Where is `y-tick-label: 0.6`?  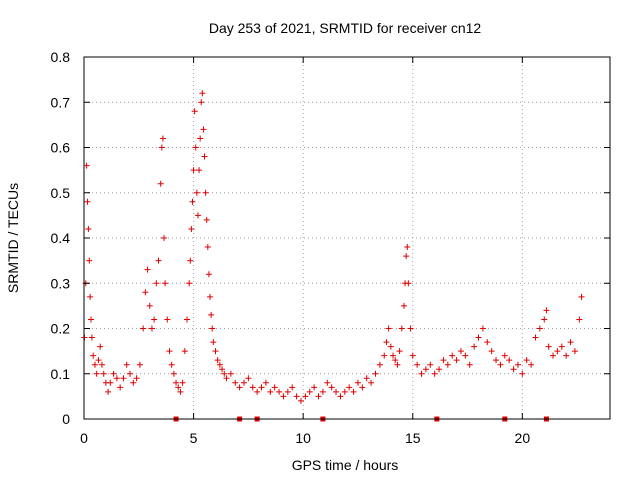 y-tick-label: 0.6 is located at coordinates (61, 148).